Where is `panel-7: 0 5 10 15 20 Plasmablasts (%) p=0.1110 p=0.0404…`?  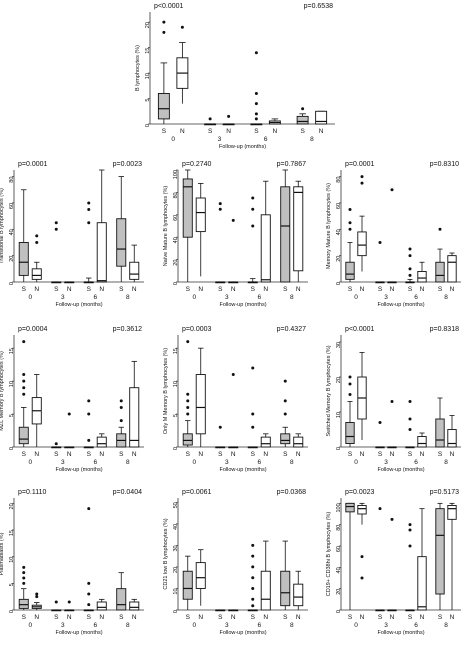
panel-7: 0 5 10 15 20 Plasmablasts (%) p=0.1110 p=0.0404… is located at coordinates (72, 562).